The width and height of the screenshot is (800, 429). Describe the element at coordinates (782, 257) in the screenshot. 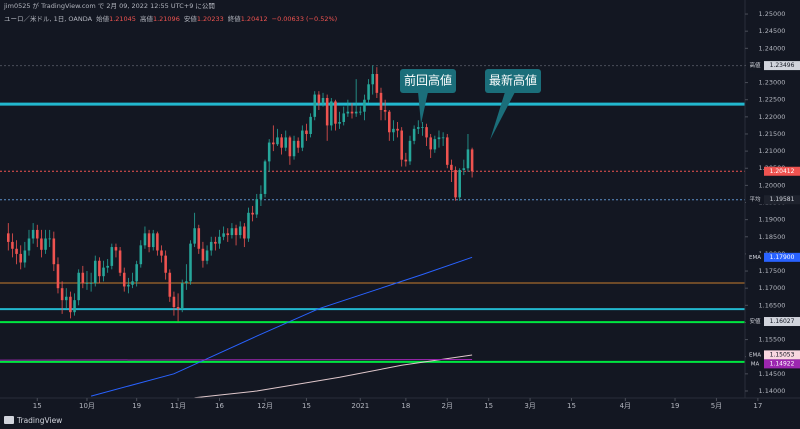

I see `price-tag-value: 1.17900` at that location.